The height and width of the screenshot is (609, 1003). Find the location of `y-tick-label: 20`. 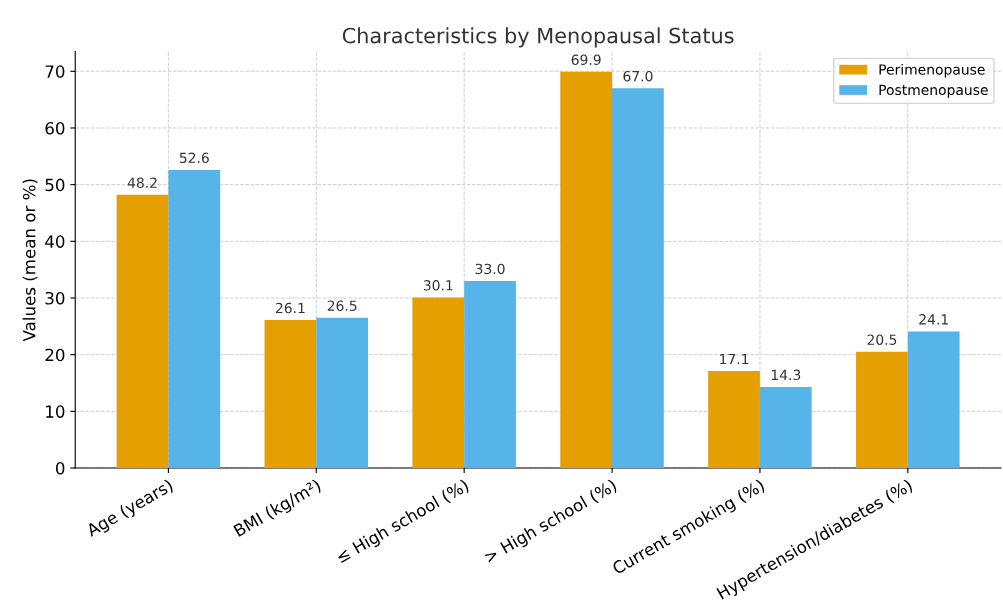

y-tick-label: 20 is located at coordinates (55, 355).